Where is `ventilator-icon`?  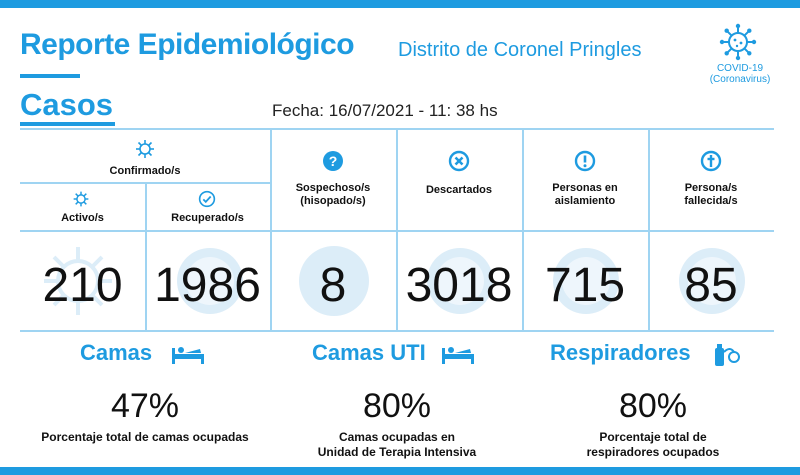
ventilator-icon is located at coordinates (727, 355).